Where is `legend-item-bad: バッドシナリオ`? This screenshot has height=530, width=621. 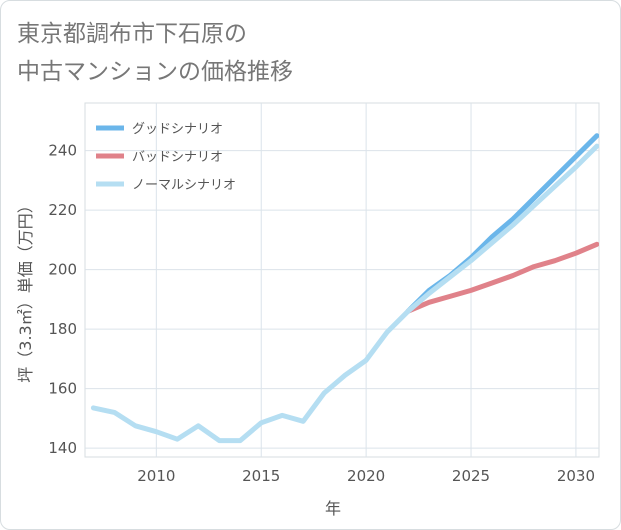
legend-item-bad: バッドシナリオ is located at coordinates (159, 157).